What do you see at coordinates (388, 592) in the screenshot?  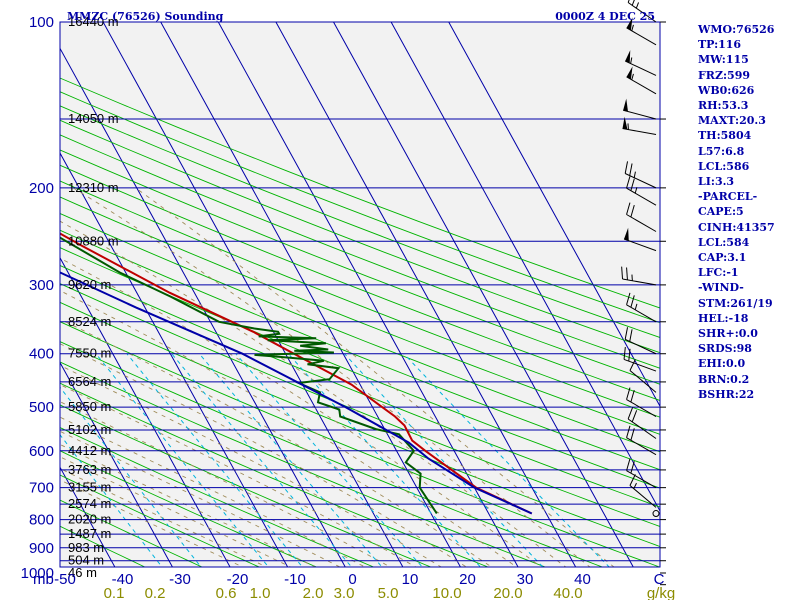 I see `mixing-ratio-tick-label: 5.0` at bounding box center [388, 592].